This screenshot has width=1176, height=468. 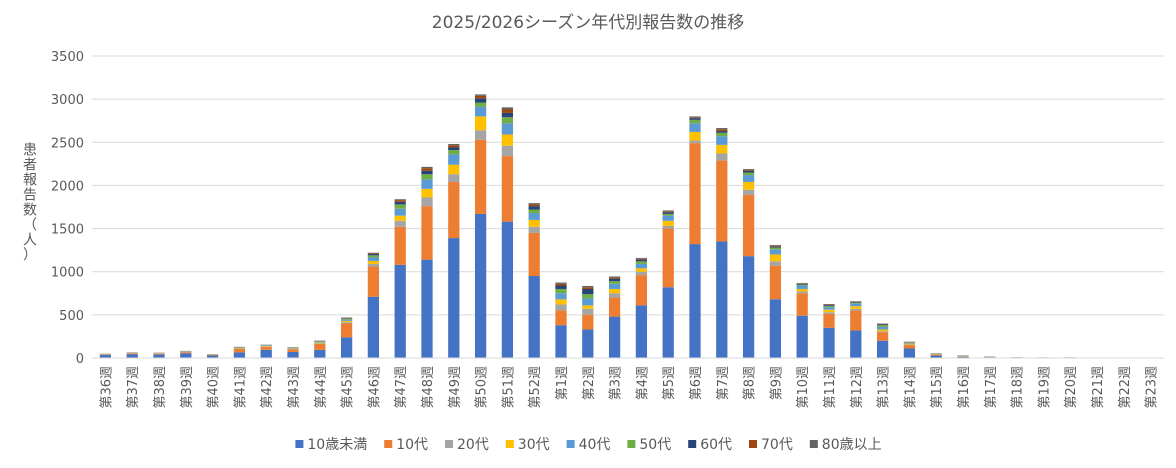 I want to click on x-tick-label: 第11週, so click(x=830, y=387).